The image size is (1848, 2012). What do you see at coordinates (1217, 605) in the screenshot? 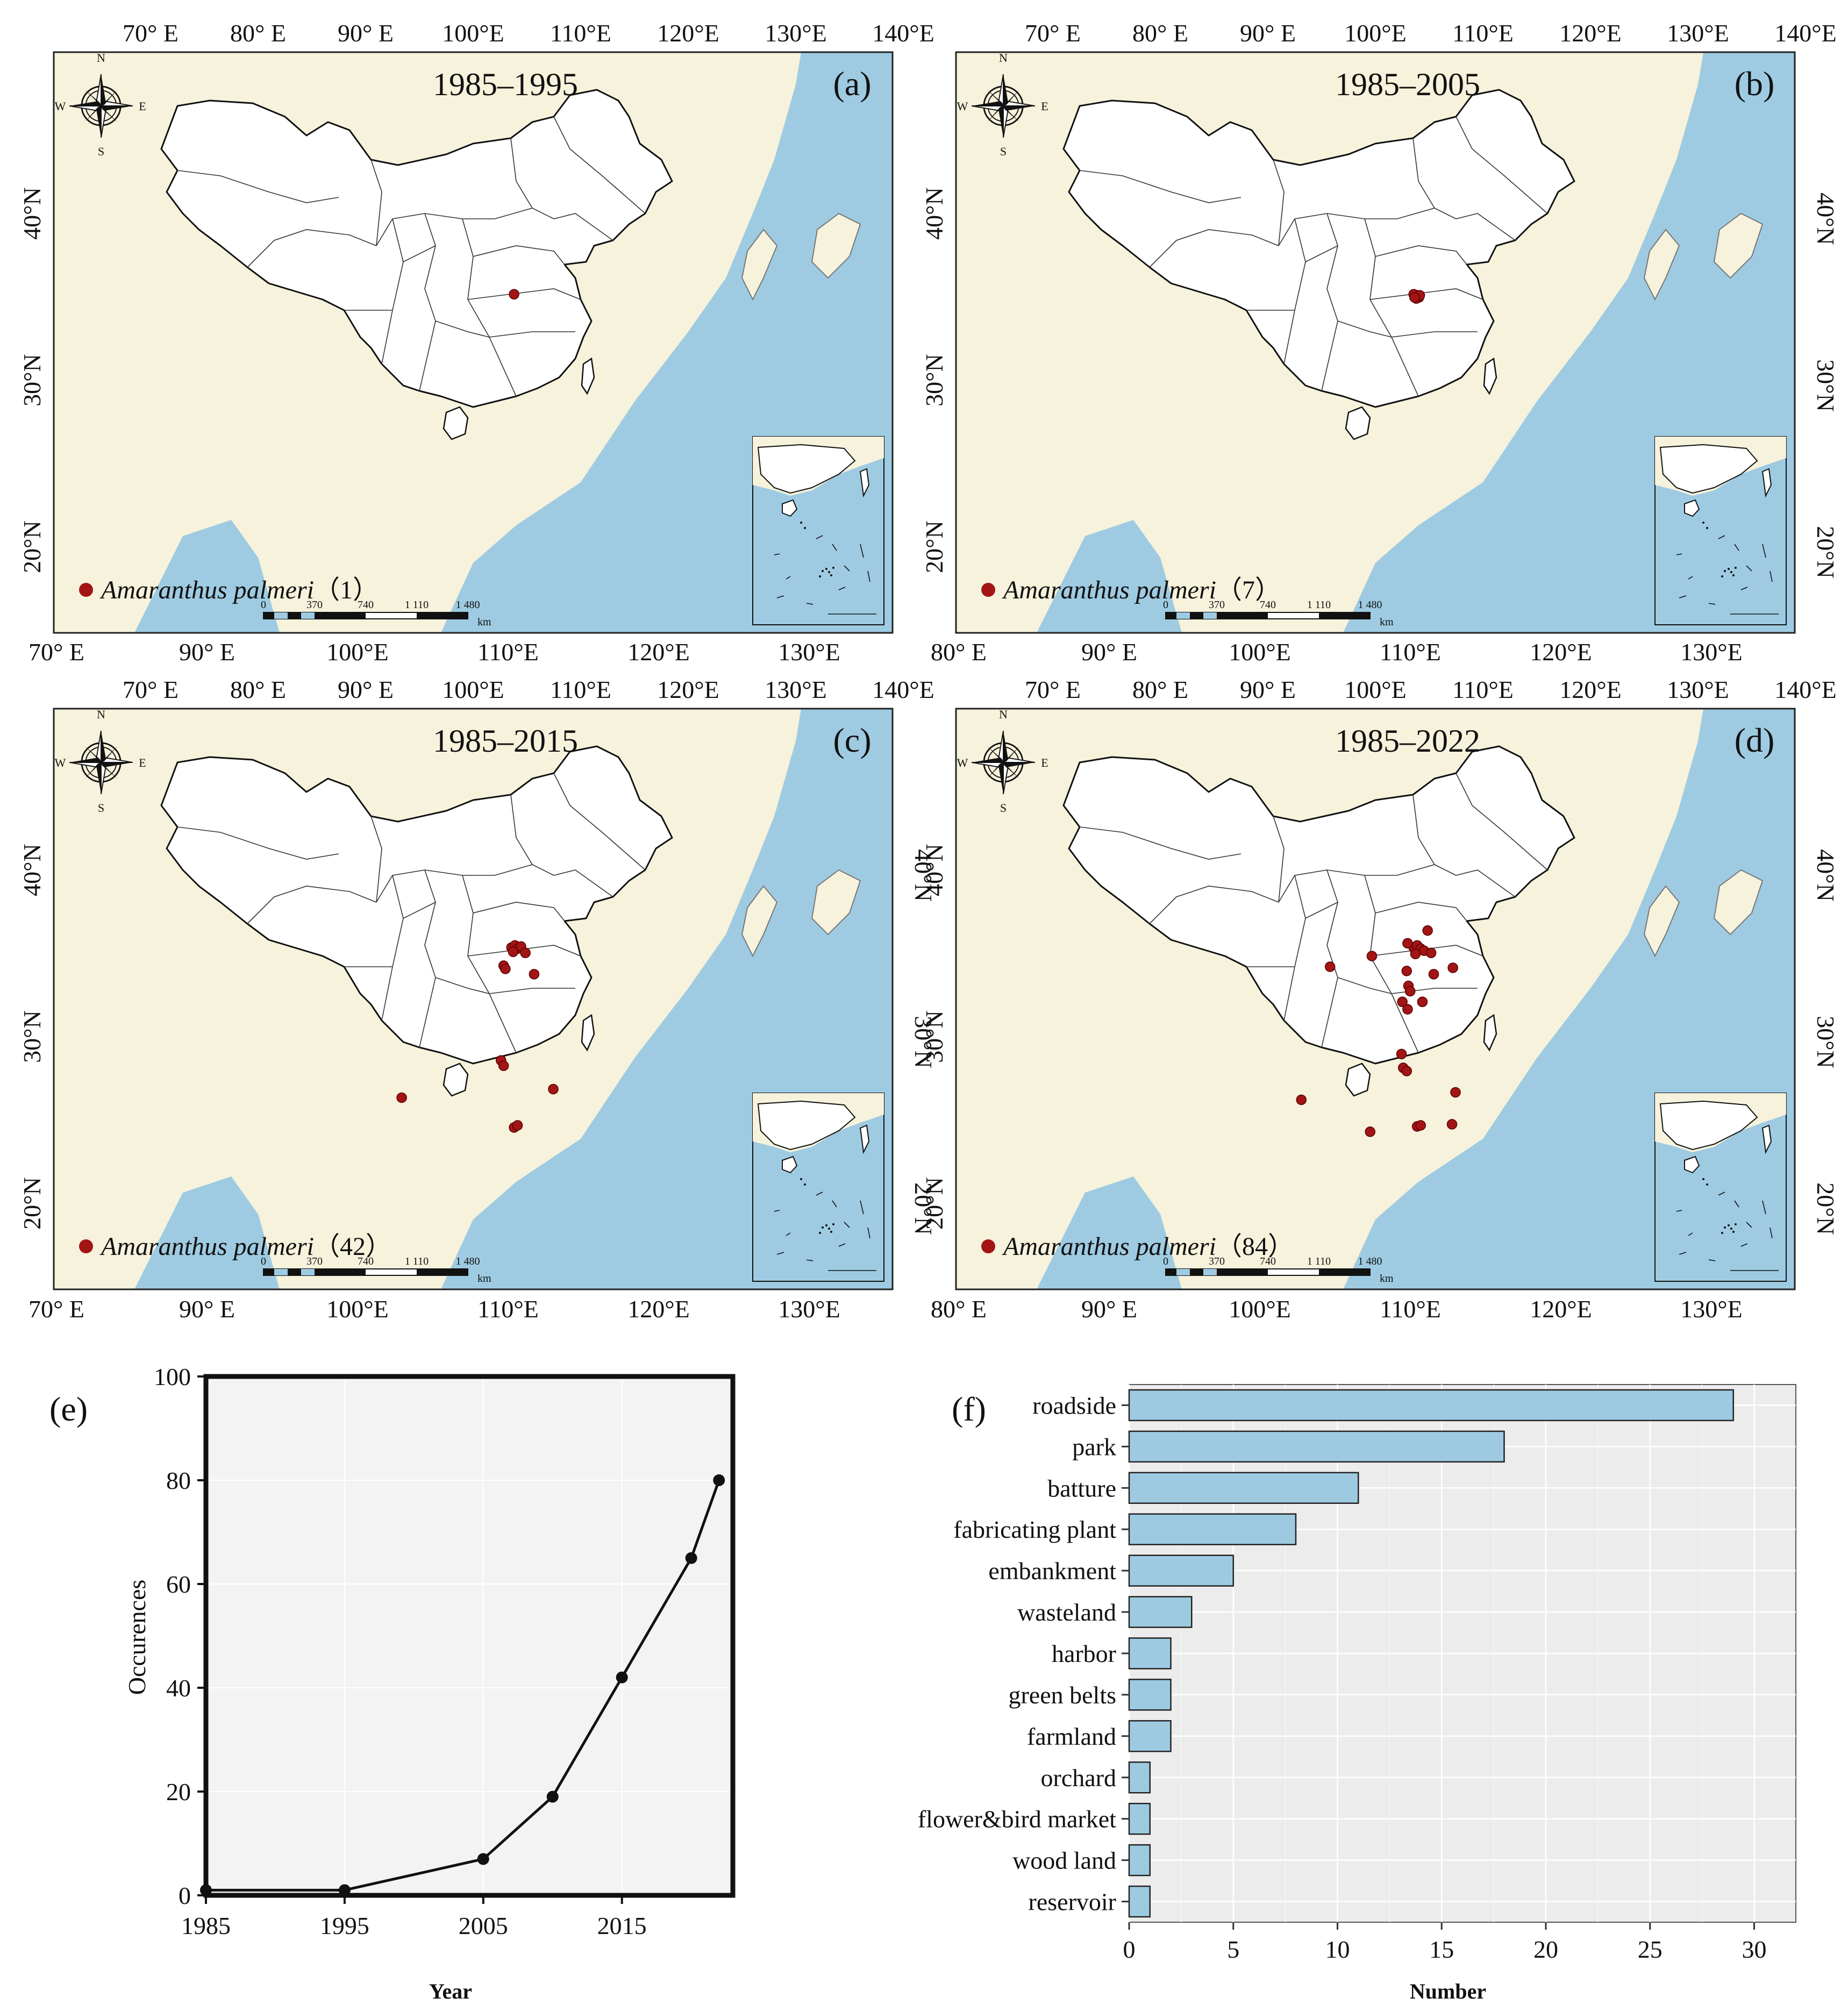
I see `scale-label: 370` at bounding box center [1217, 605].